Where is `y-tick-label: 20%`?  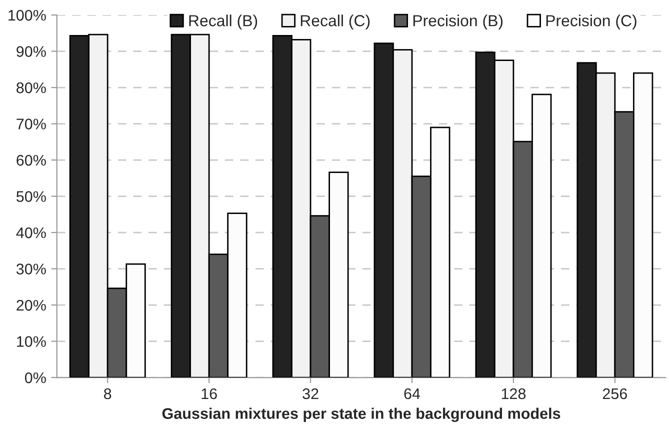 y-tick-label: 20% is located at coordinates (31, 305).